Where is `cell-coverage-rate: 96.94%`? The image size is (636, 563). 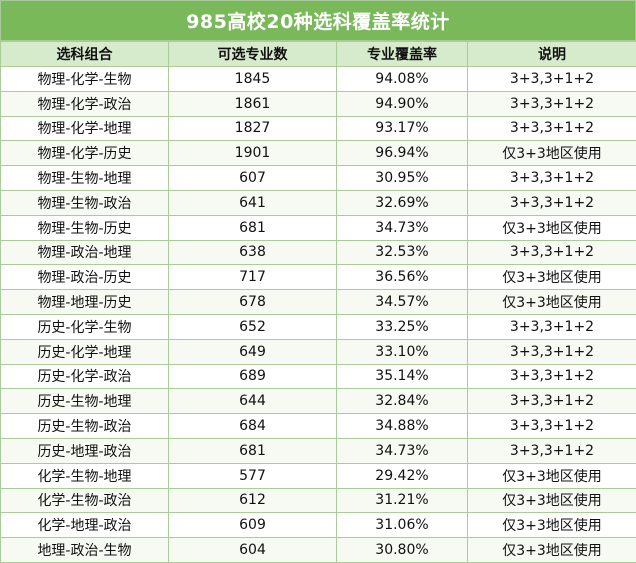
cell-coverage-rate: 96.94% is located at coordinates (402, 153).